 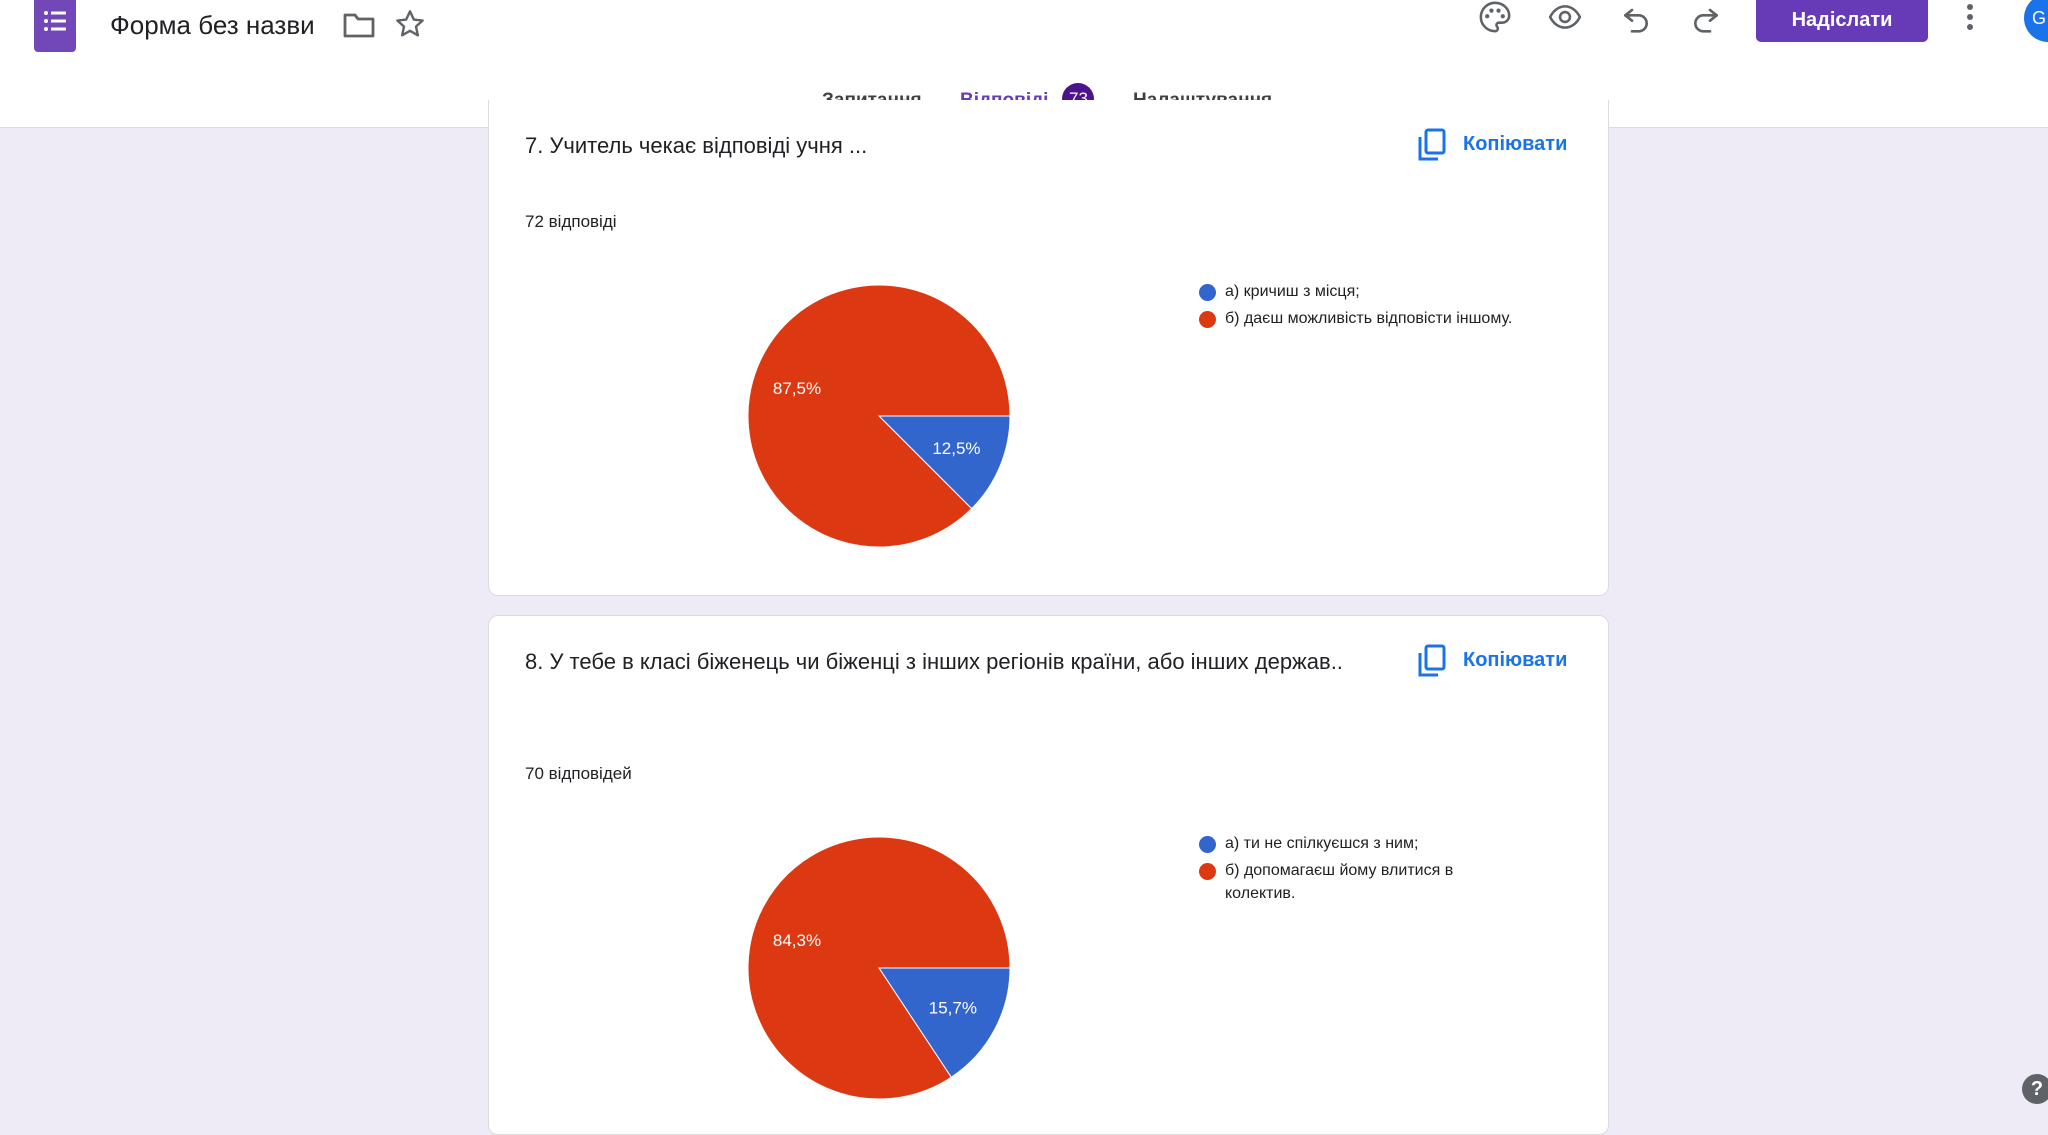 I want to click on more-vert-icon, so click(x=1970, y=17).